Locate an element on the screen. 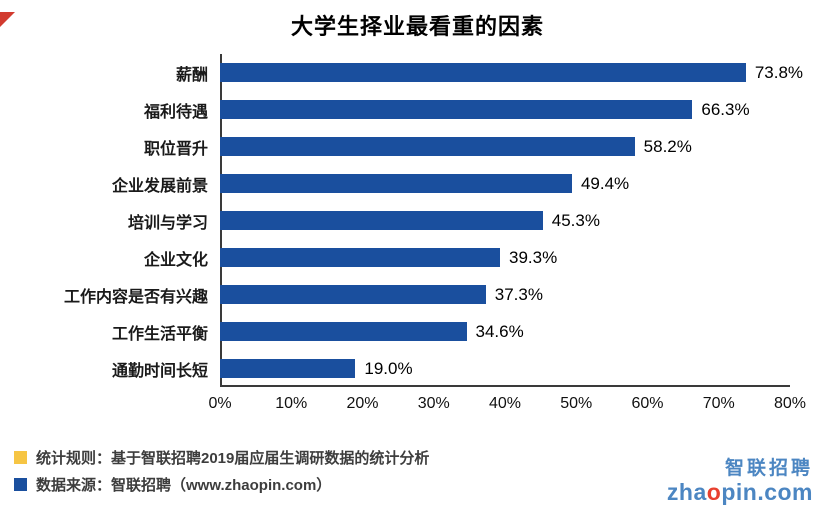 The width and height of the screenshot is (835, 511). bar-track: 58.2% is located at coordinates (505, 146).